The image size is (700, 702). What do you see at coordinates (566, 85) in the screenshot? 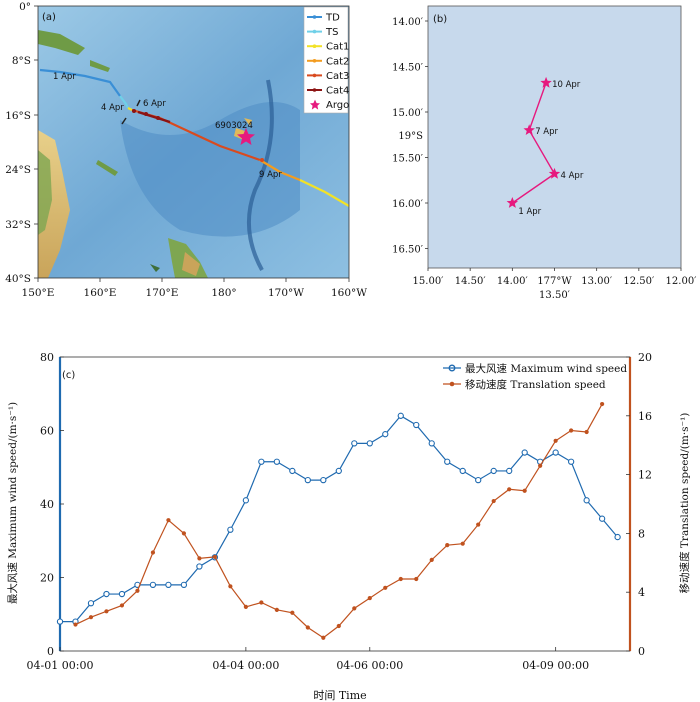
I see `argo-point-label: 10 Apr` at bounding box center [566, 85].